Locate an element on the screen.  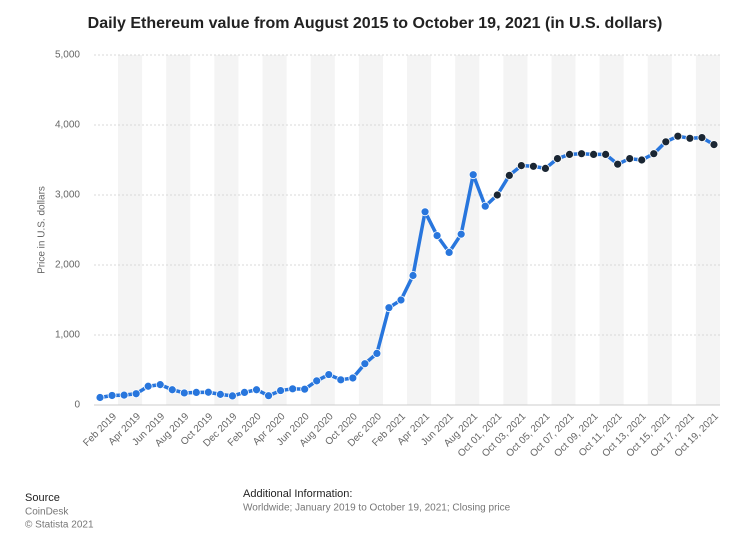
y-axis-label: Price in U.S. dollars is located at coordinates (42, 230).